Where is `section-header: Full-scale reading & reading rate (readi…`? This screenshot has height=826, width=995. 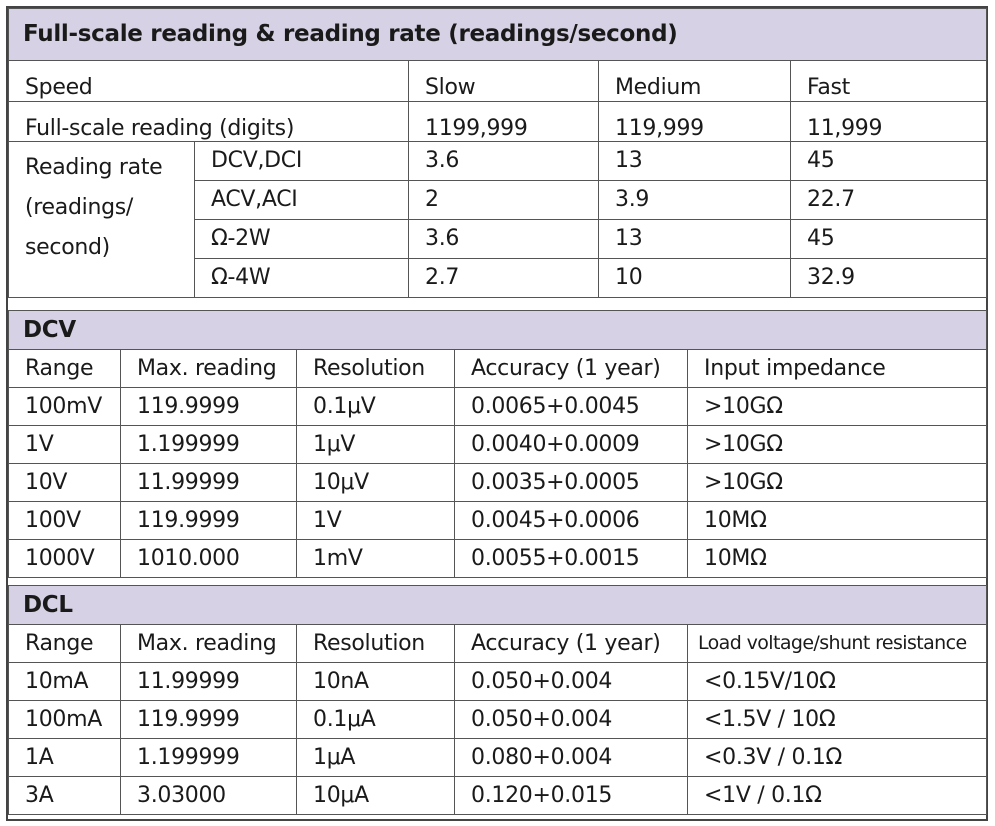 section-header: Full-scale reading & reading rate (readi… is located at coordinates (497, 34).